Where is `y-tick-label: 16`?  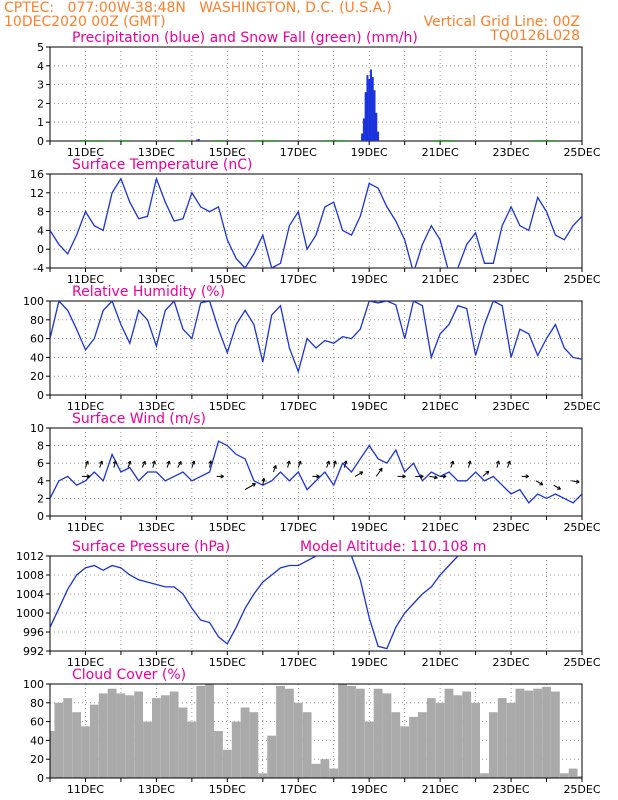
y-tick-label: 16 is located at coordinates (37, 174).